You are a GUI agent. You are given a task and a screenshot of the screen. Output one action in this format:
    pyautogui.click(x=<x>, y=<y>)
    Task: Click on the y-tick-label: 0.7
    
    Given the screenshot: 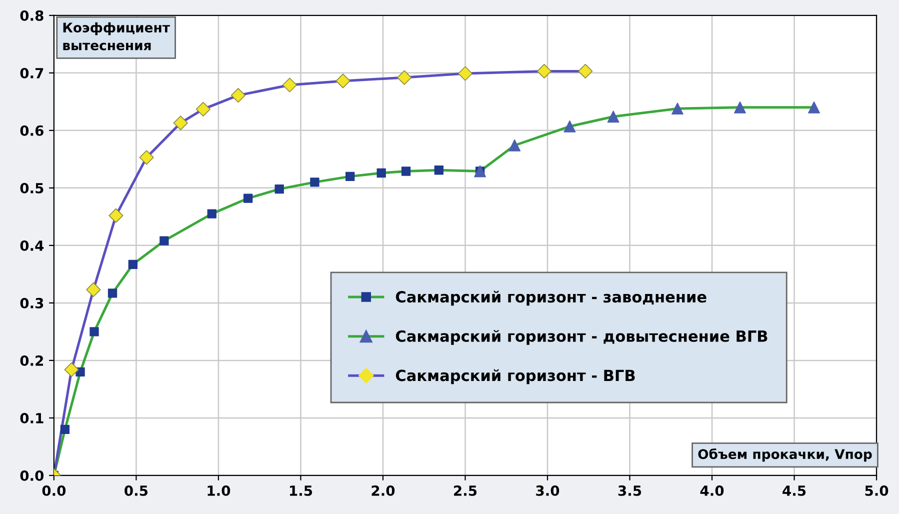 What is the action you would take?
    pyautogui.click(x=32, y=73)
    